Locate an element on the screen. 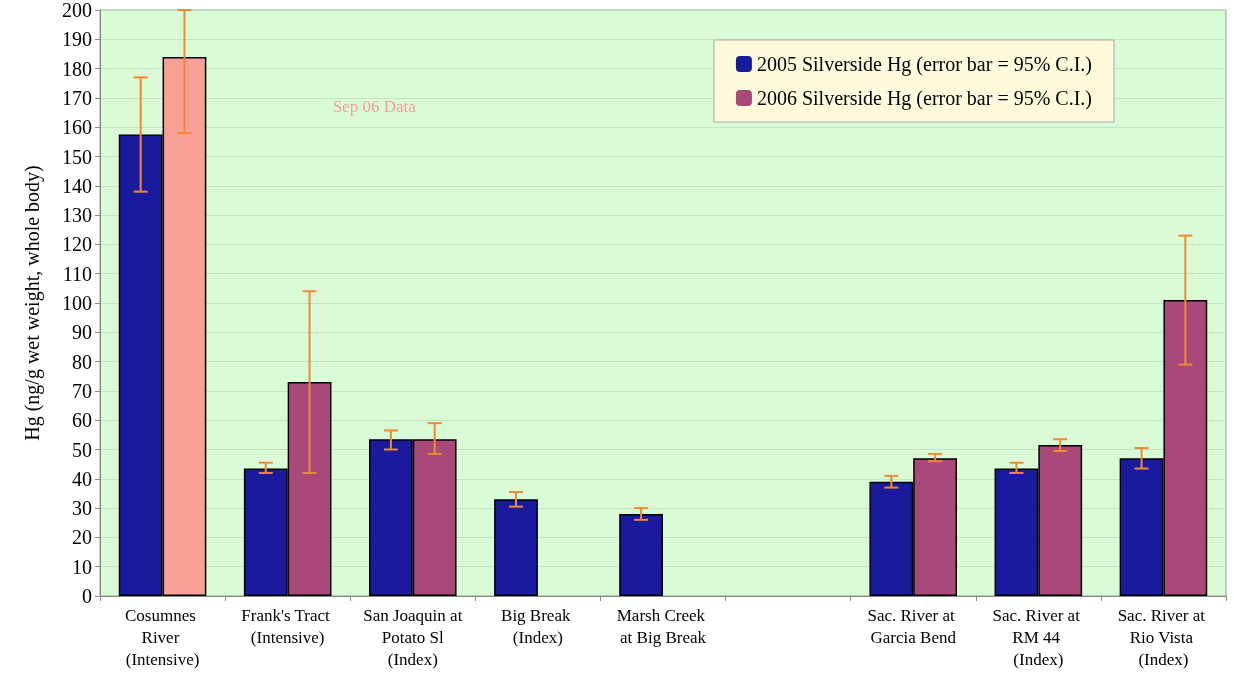  y-tick-label: 90 is located at coordinates (82, 332).